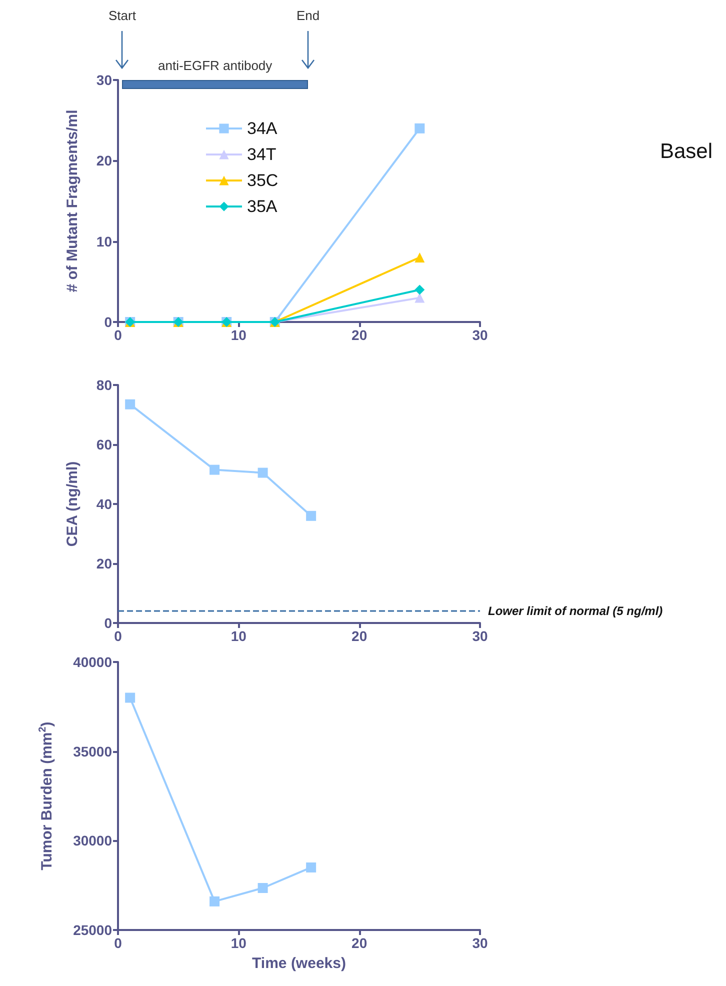 Image resolution: width=726 pixels, height=986 pixels. What do you see at coordinates (262, 206) in the screenshot?
I see `legend-label: 35A` at bounding box center [262, 206].